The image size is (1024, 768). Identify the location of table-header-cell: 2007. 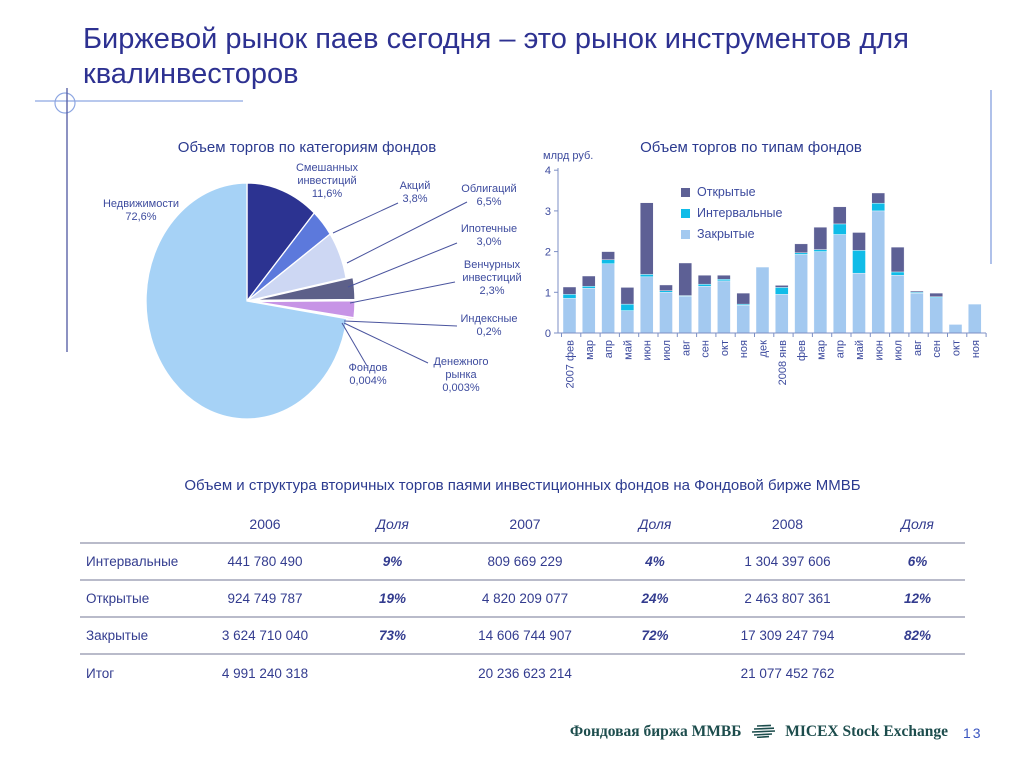
(525, 523).